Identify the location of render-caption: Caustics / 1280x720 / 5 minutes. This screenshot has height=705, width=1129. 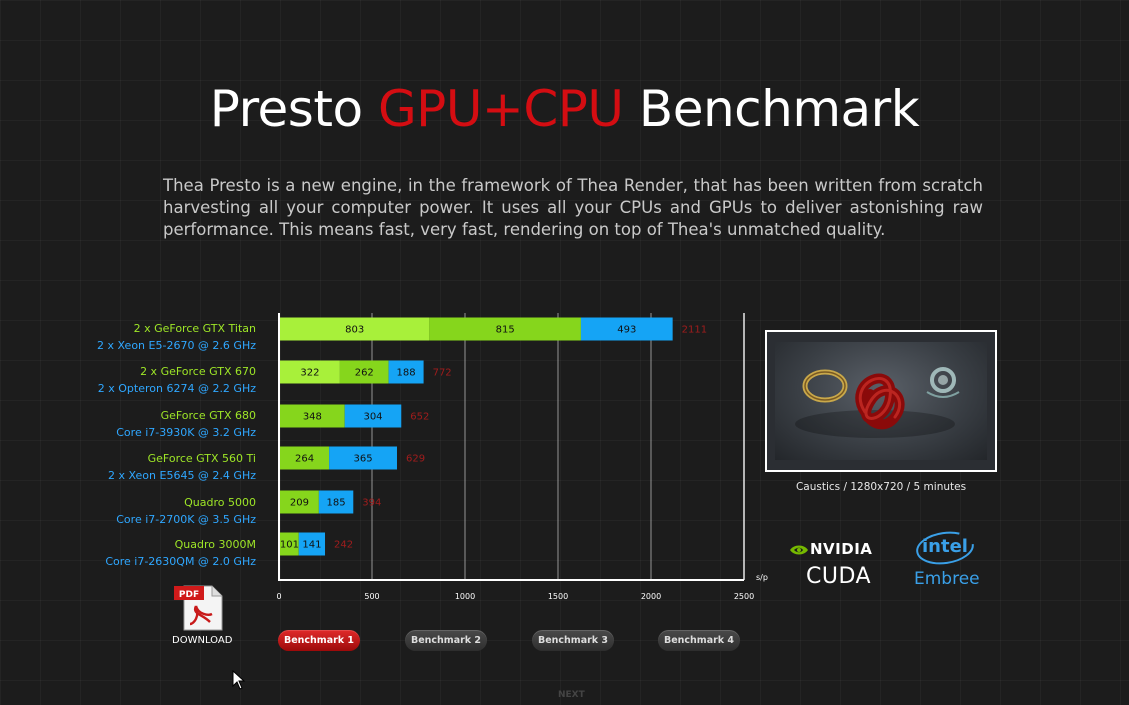
(881, 487).